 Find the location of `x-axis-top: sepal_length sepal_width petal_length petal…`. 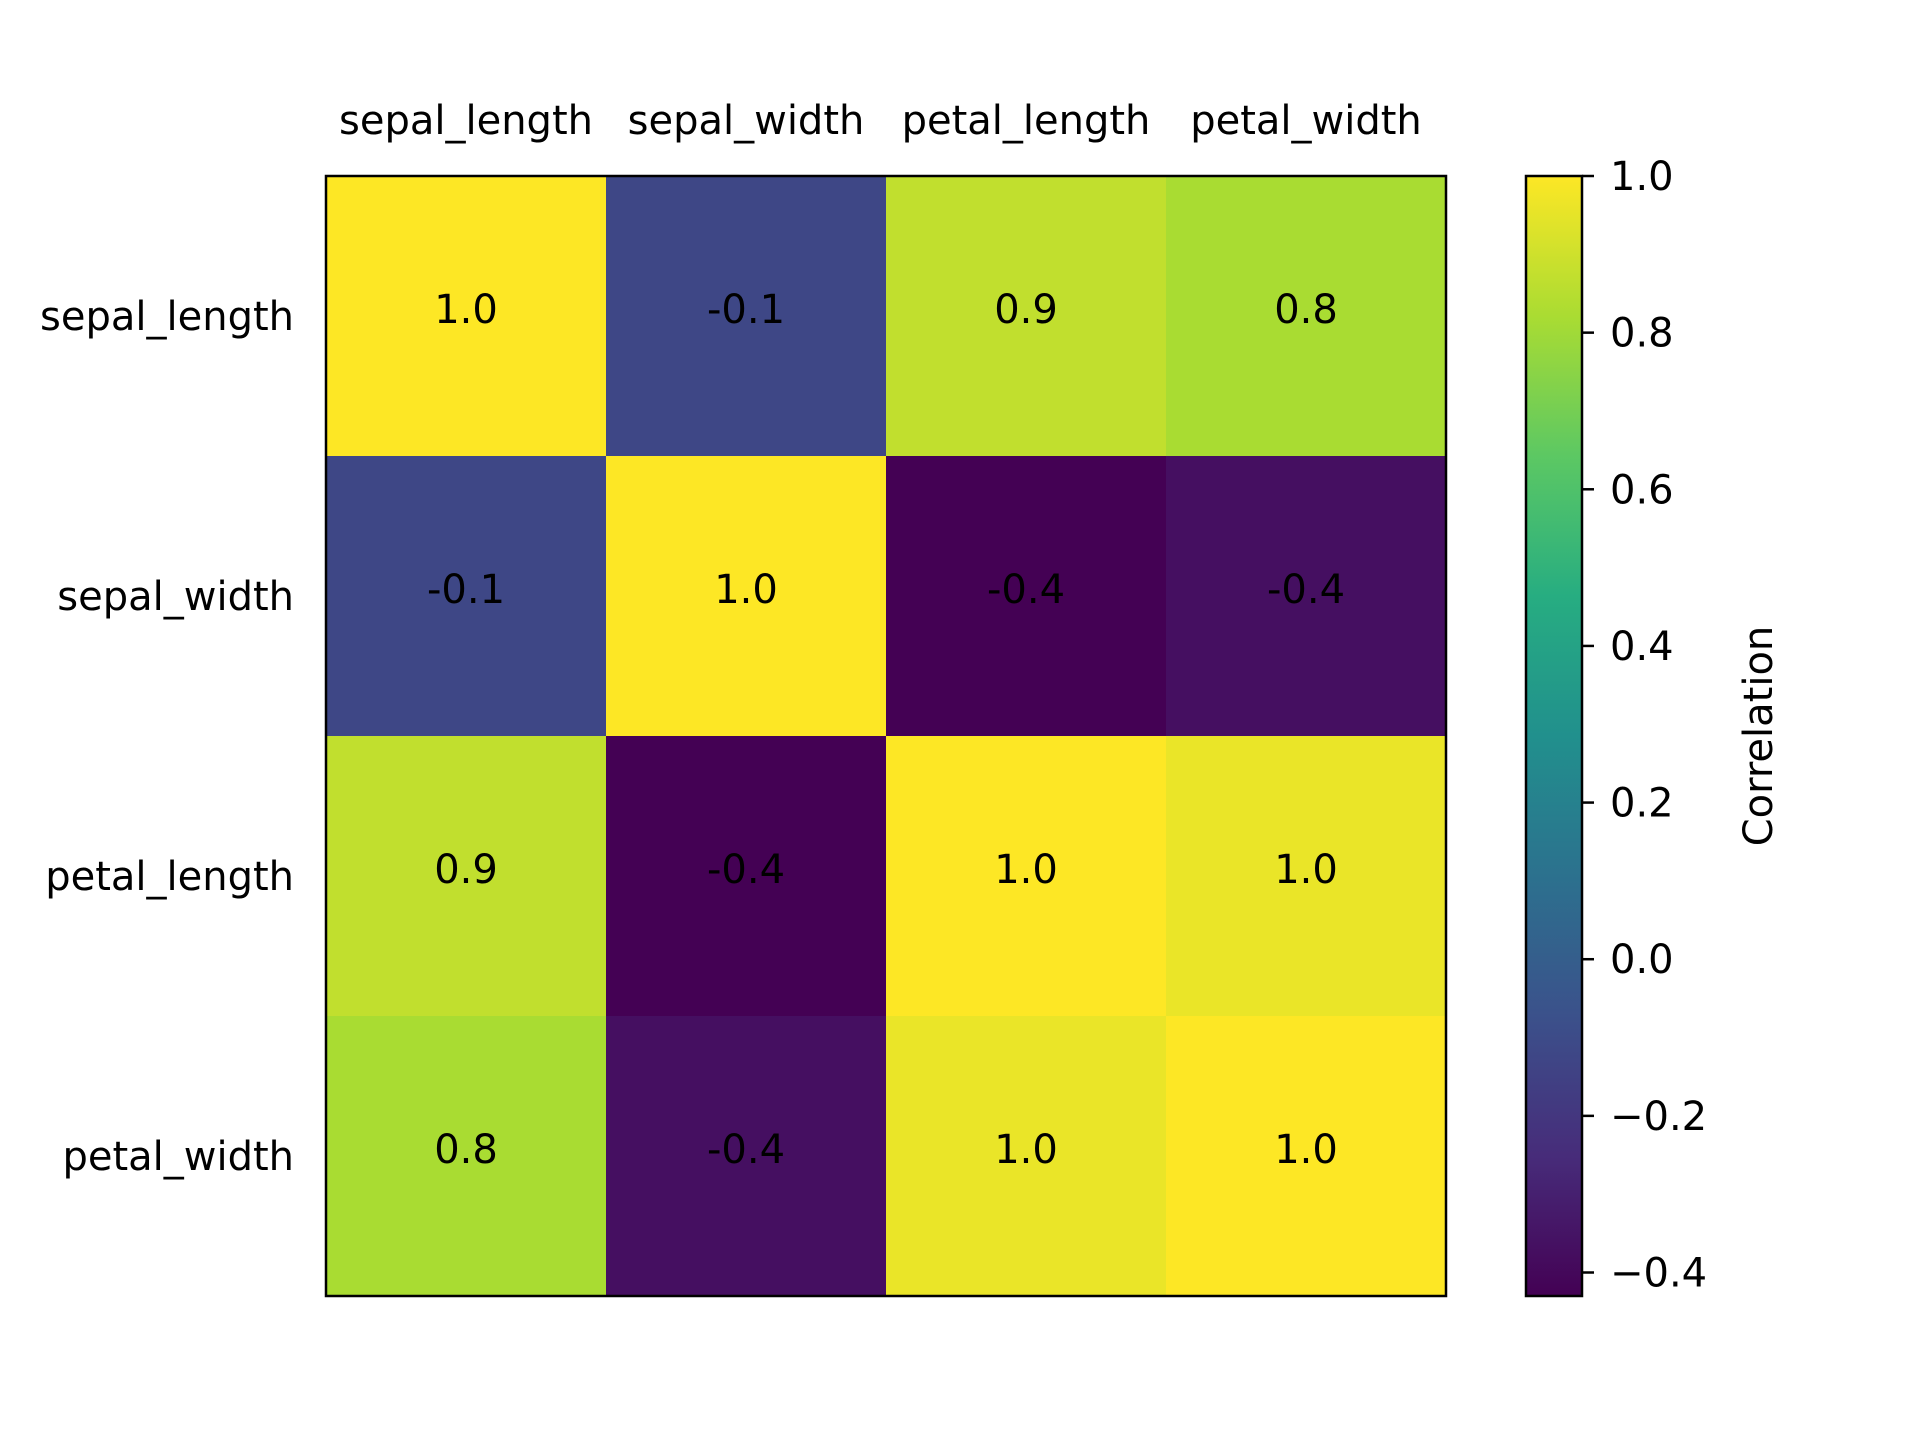

x-axis-top: sepal_length sepal_width petal_length petal… is located at coordinates (880, 121).